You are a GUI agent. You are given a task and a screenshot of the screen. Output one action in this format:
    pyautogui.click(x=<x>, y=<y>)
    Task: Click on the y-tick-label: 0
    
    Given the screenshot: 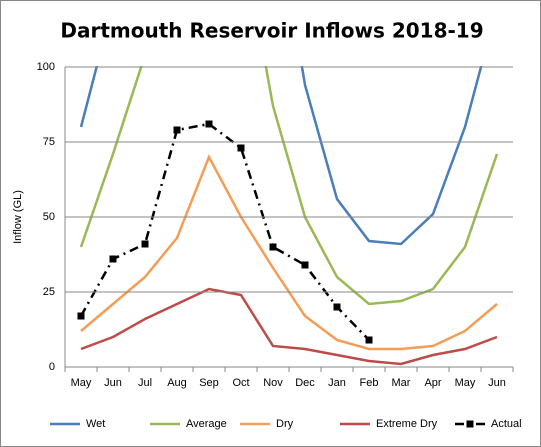 What is the action you would take?
    pyautogui.click(x=52, y=367)
    